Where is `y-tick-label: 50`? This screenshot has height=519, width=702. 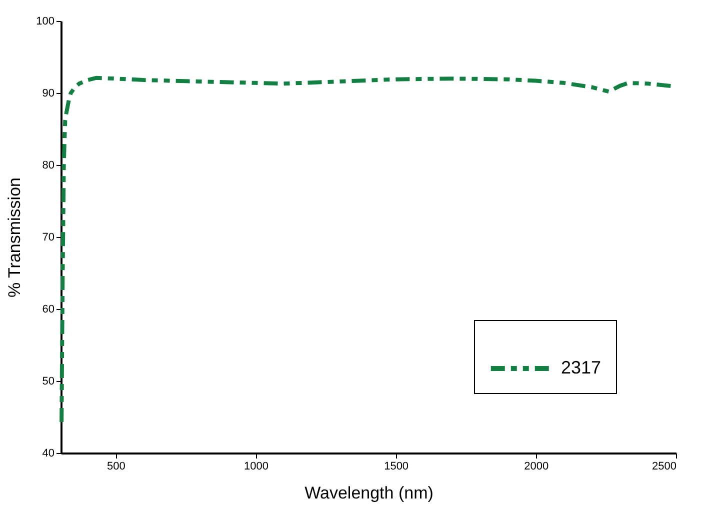
y-tick-label: 50 is located at coordinates (48, 382).